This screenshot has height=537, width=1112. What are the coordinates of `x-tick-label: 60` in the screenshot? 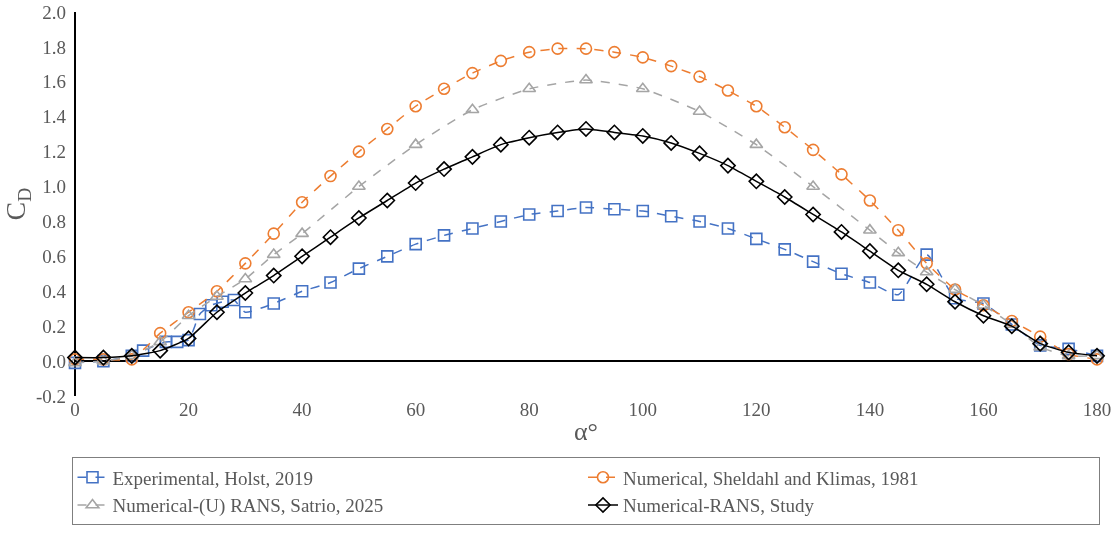 It's located at (416, 409).